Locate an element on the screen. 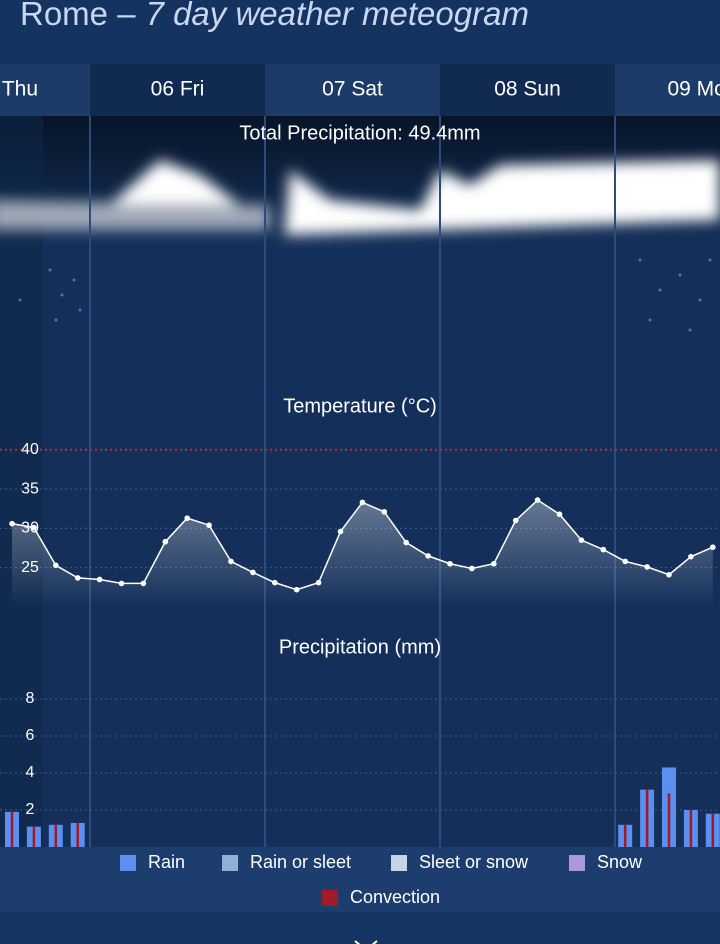 The height and width of the screenshot is (944, 720). temperature-title: Temperature (°C) is located at coordinates (360, 406).